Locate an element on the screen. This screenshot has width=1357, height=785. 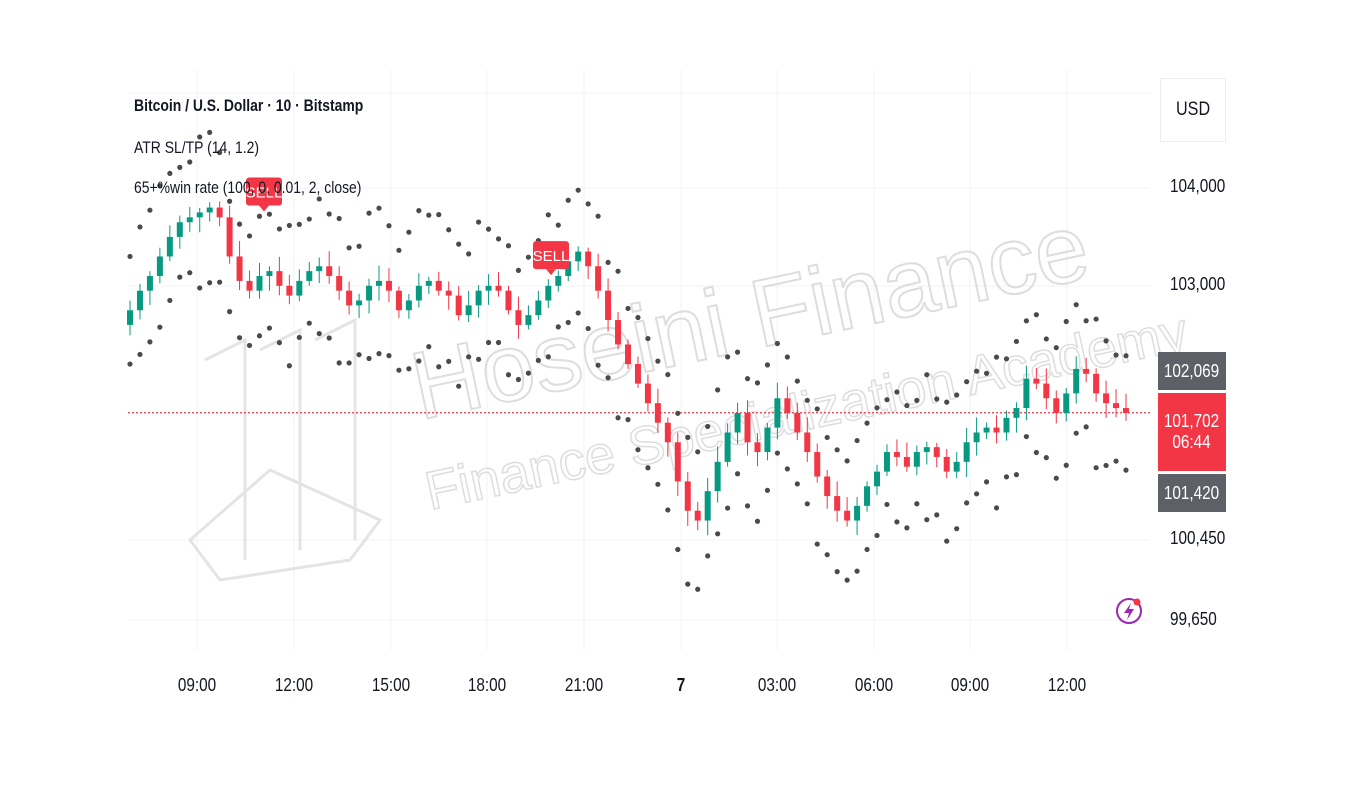
sell-signal-box is located at coordinates (264, 191).